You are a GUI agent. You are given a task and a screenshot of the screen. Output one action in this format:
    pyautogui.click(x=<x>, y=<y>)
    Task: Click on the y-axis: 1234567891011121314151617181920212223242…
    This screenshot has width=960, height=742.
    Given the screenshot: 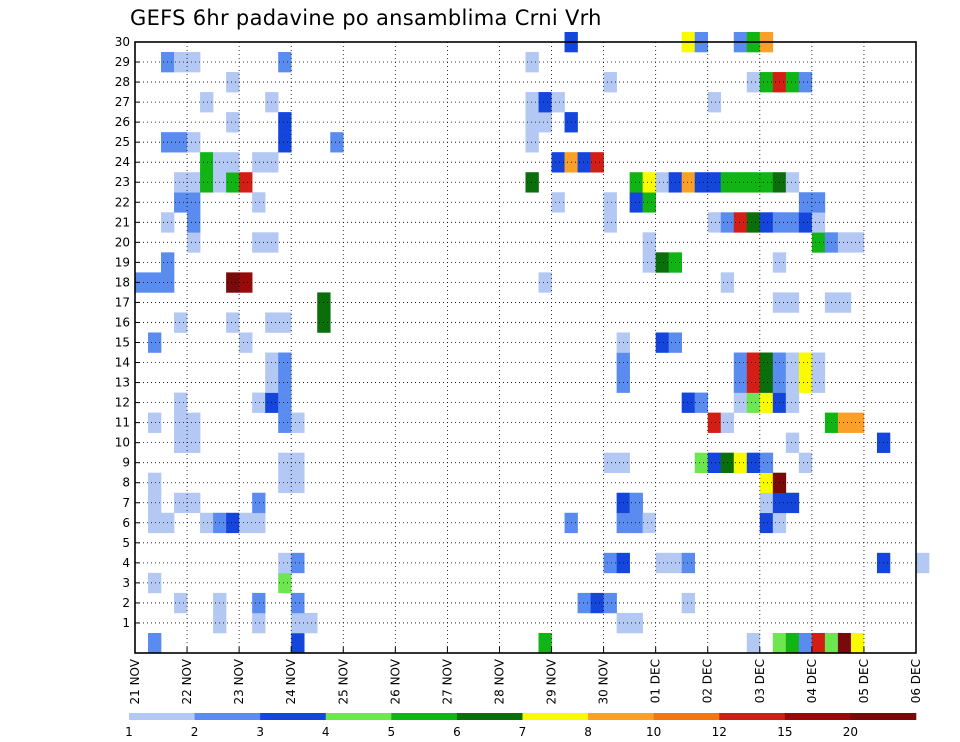 What is the action you would take?
    pyautogui.click(x=127, y=332)
    